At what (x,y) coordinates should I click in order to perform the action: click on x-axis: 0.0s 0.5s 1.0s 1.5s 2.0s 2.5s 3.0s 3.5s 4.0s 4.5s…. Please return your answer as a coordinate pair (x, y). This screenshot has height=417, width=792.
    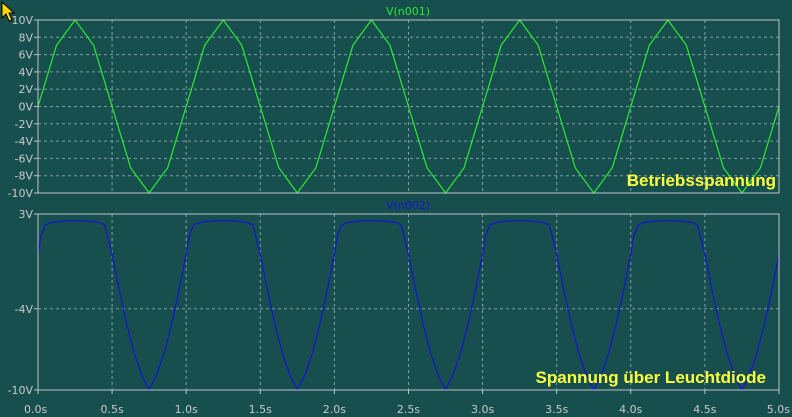
    Looking at the image, I should click on (407, 403).